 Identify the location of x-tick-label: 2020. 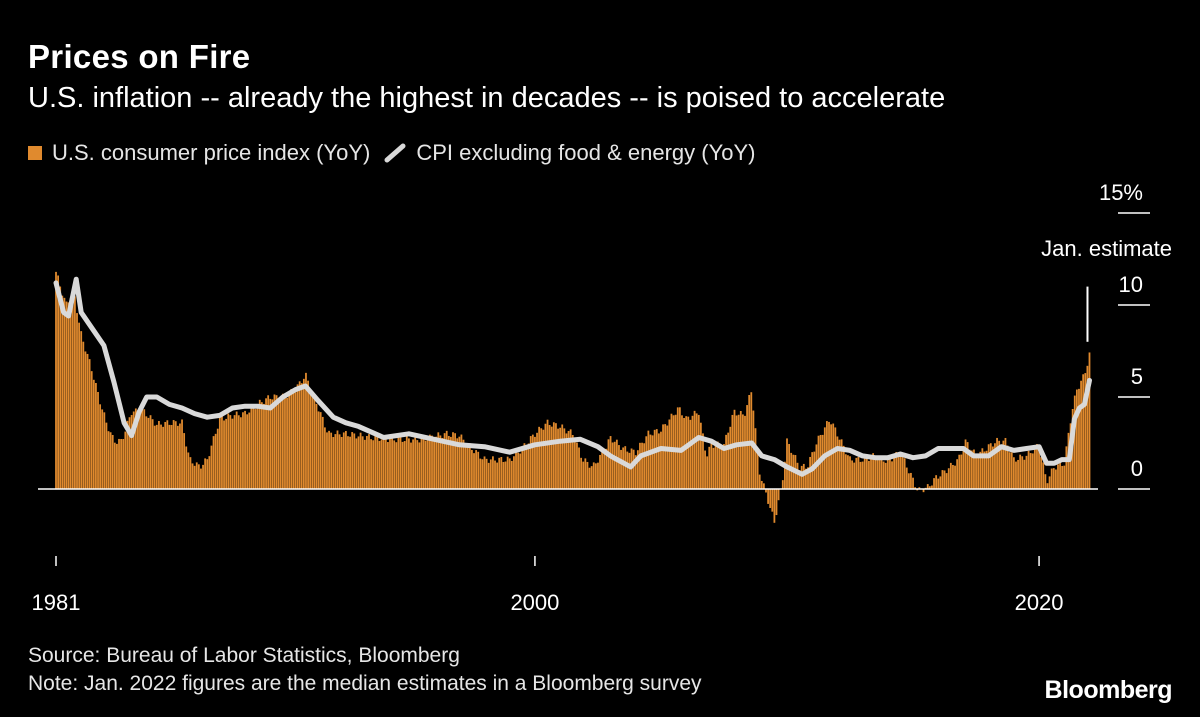
(1039, 602).